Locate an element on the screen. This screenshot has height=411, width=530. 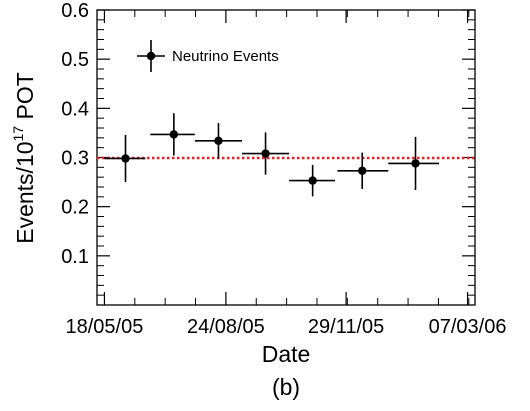
panel-label: (b) is located at coordinates (286, 387).